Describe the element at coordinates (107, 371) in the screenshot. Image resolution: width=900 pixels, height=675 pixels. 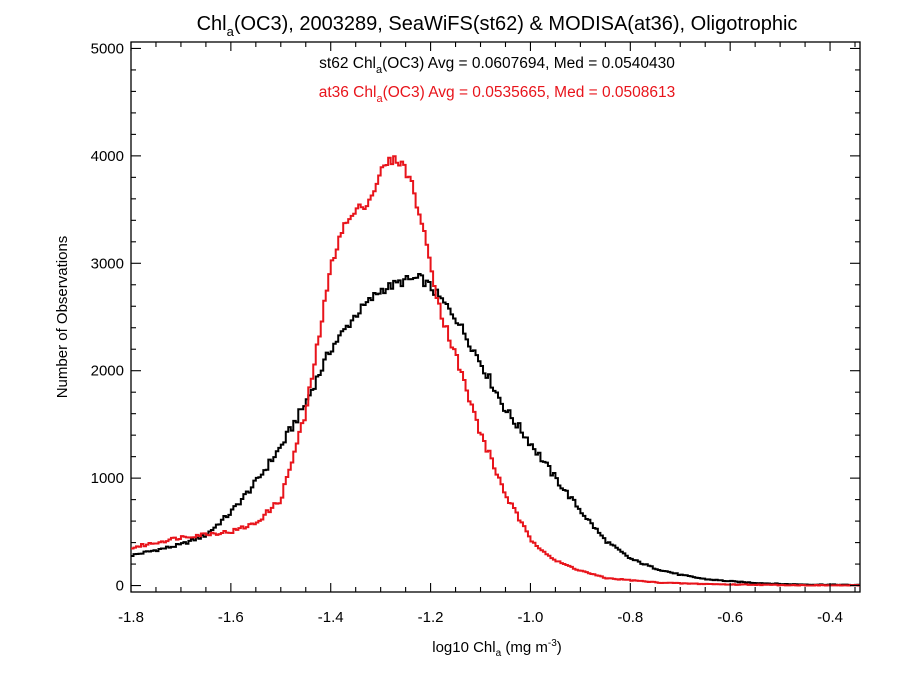
I see `y-tick-label: 2000` at that location.